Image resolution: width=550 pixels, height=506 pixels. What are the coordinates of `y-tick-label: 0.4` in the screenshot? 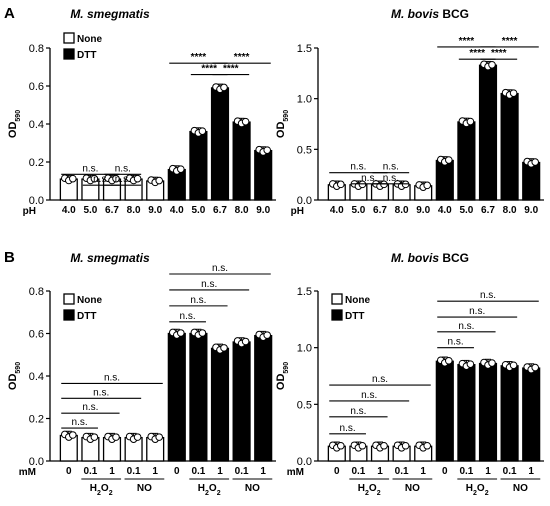 It's located at (36, 377).